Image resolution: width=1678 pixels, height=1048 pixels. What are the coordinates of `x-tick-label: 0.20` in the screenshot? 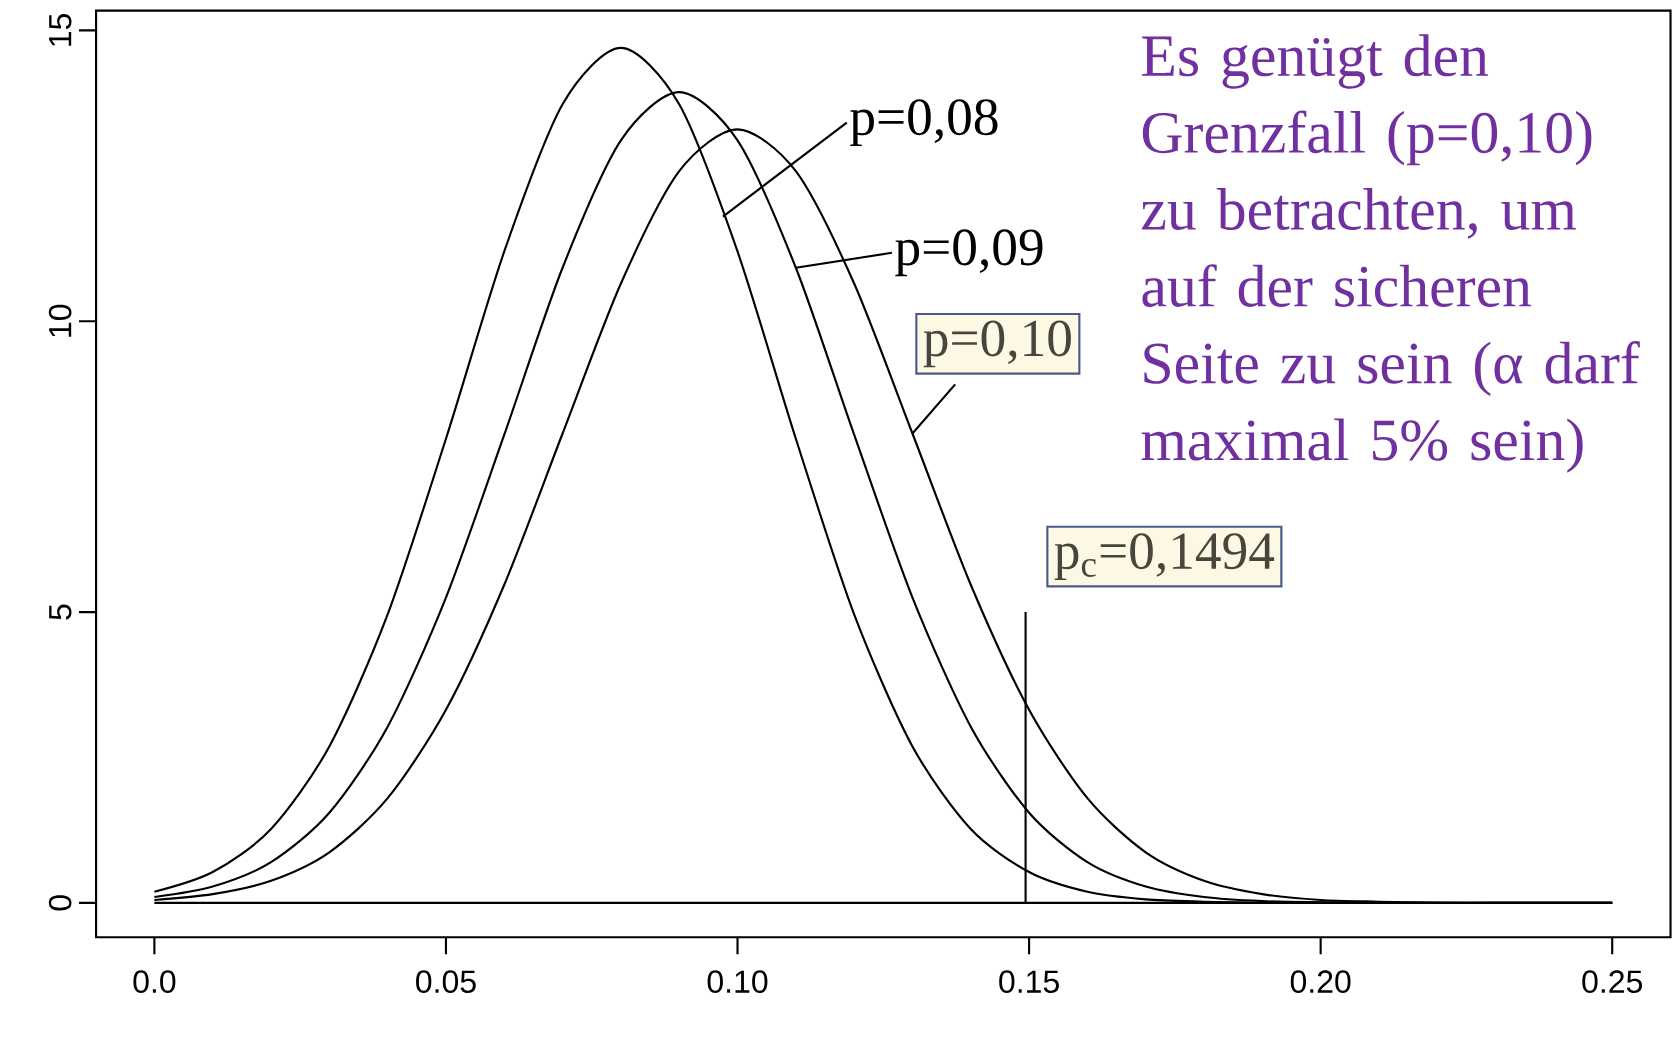 It's located at (1320, 981).